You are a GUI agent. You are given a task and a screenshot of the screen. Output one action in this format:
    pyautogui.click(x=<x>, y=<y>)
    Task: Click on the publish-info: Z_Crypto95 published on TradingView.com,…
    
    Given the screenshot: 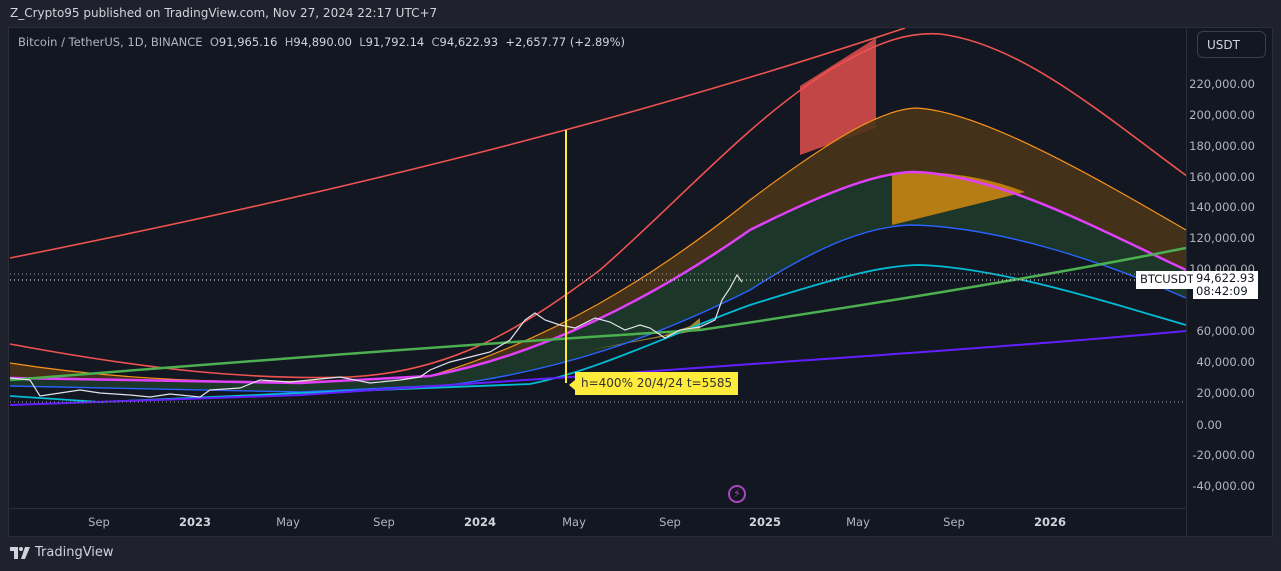 What is the action you would take?
    pyautogui.click(x=224, y=13)
    